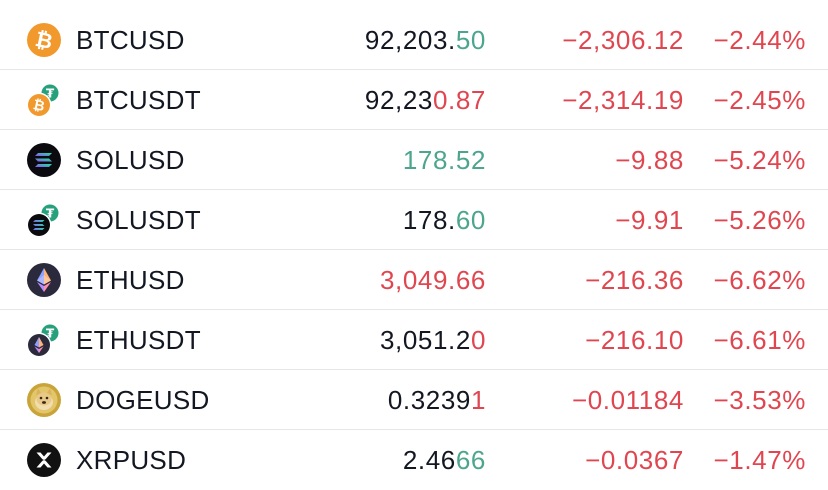 The width and height of the screenshot is (828, 490). Describe the element at coordinates (425, 40) in the screenshot. I see `last-price: 92,203.50` at that location.